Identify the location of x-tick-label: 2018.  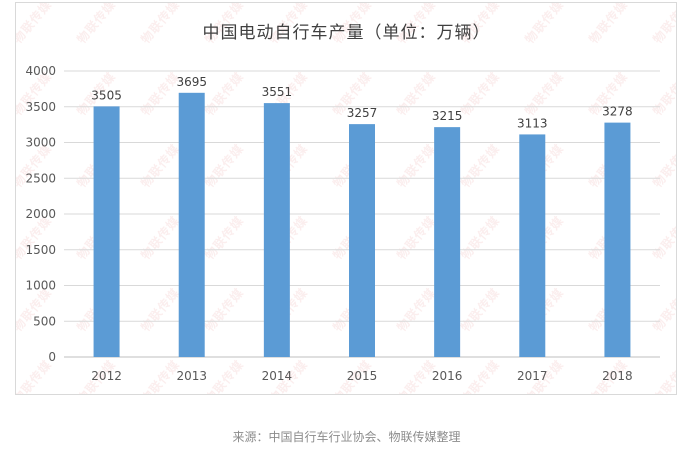
(617, 376).